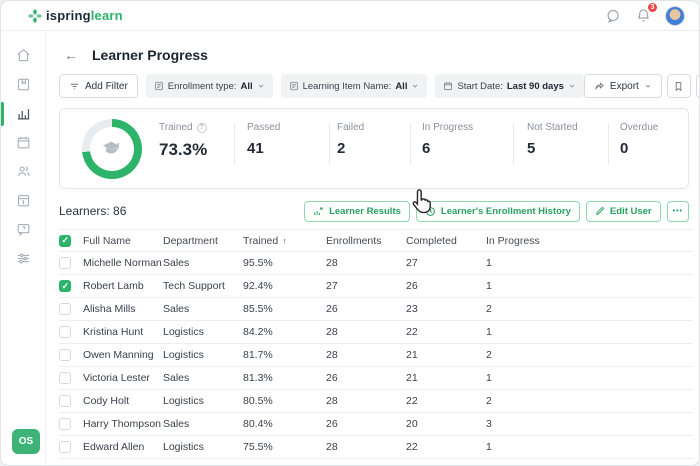 This screenshot has height=466, width=700. What do you see at coordinates (448, 139) in the screenshot?
I see `stat-in-progress: In Progress 6` at bounding box center [448, 139].